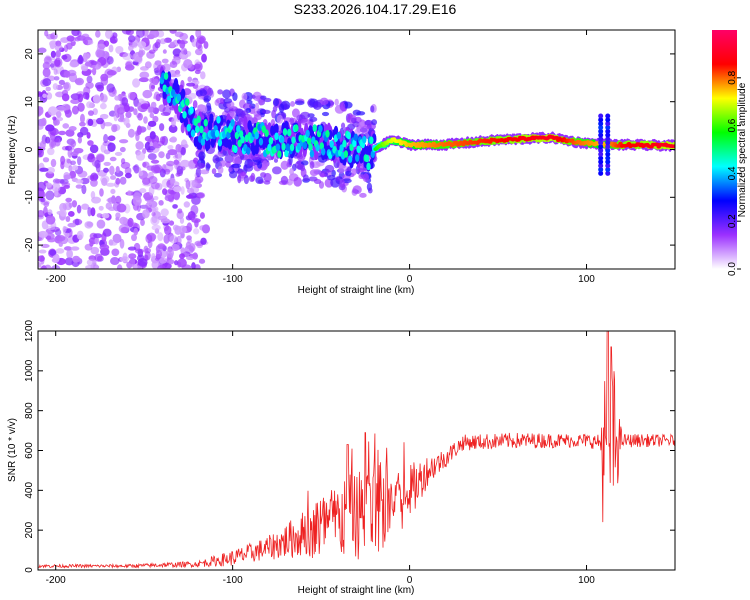  Describe the element at coordinates (734, 173) in the screenshot. I see `colorbar-ticks: 0.0 0.2 0.4 0.6 0.8` at that location.